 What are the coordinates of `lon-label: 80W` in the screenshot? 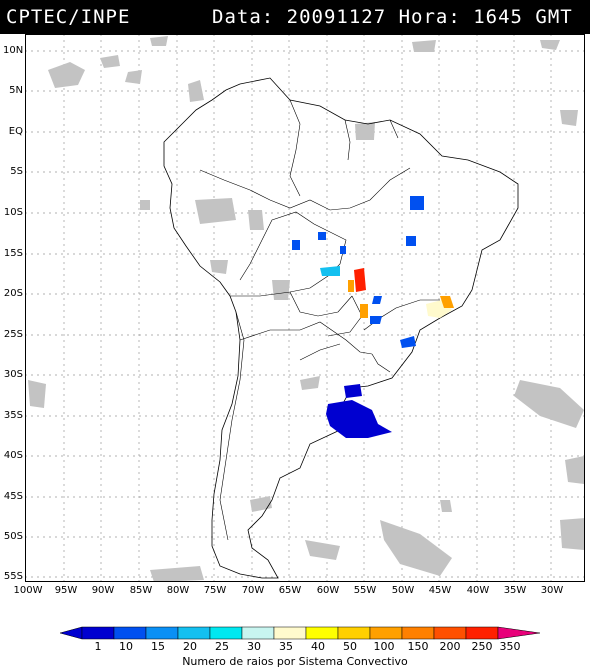 It's located at (178, 590).